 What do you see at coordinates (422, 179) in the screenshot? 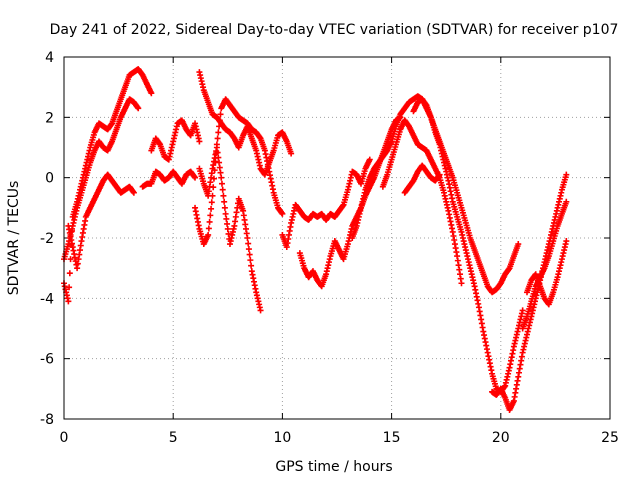
I see `series-track-q` at bounding box center [422, 179].